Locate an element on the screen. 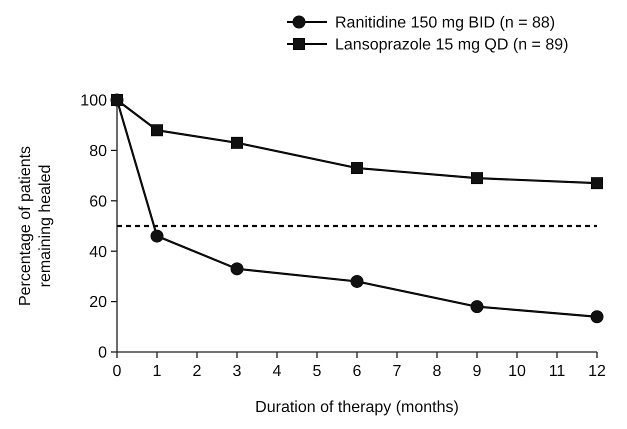 This screenshot has width=627, height=429. x-tick-label: 0 is located at coordinates (117, 371).